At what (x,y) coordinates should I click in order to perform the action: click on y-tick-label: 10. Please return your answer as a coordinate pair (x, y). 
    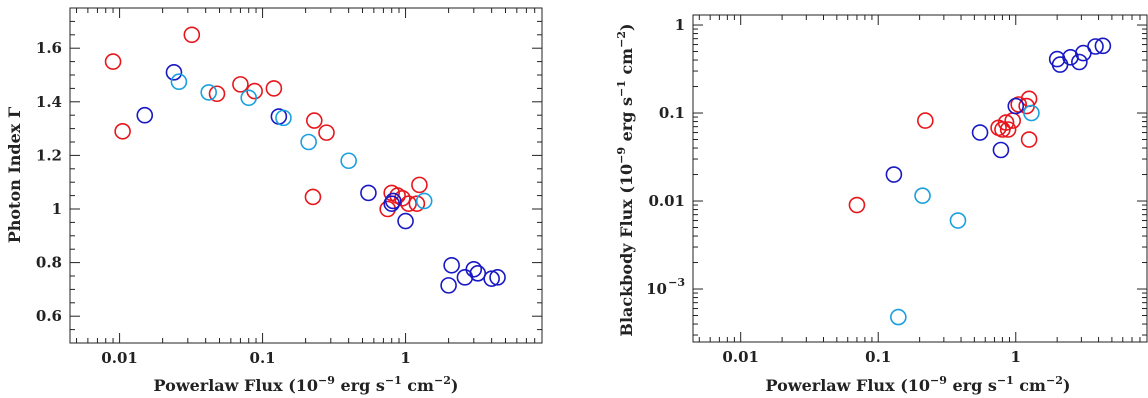
    Looking at the image, I should click on (656, 289).